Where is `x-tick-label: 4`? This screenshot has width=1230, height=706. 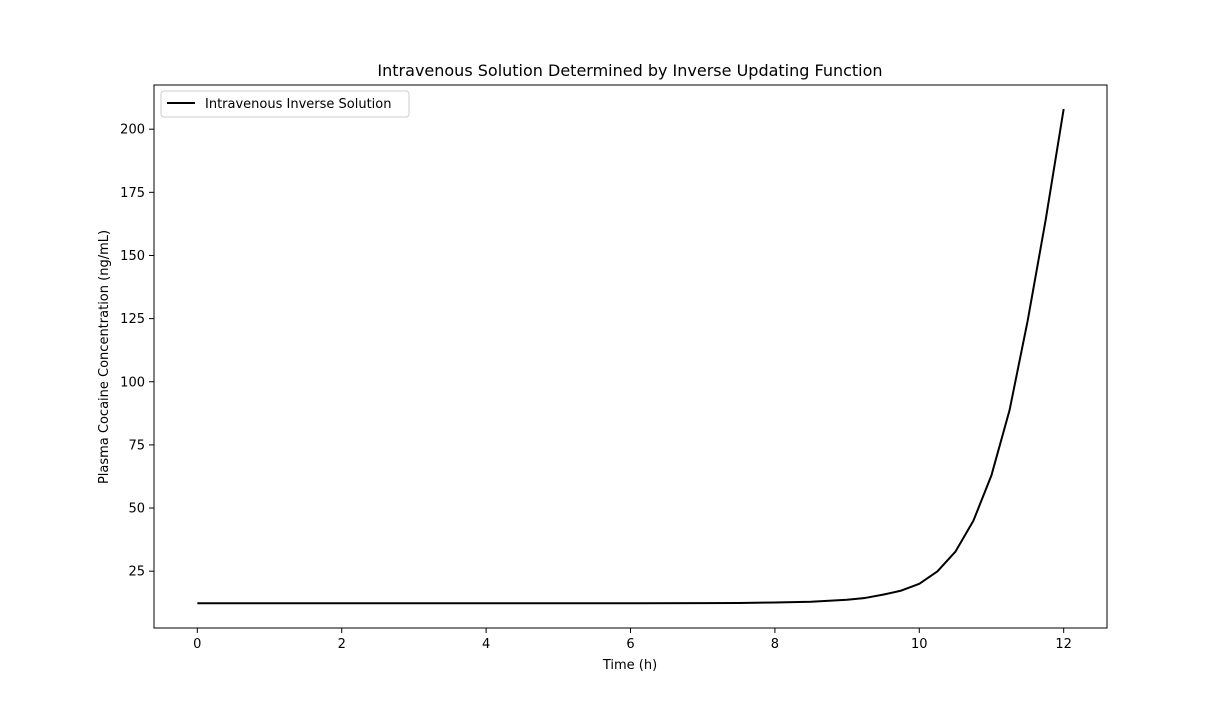 x-tick-label: 4 is located at coordinates (486, 644).